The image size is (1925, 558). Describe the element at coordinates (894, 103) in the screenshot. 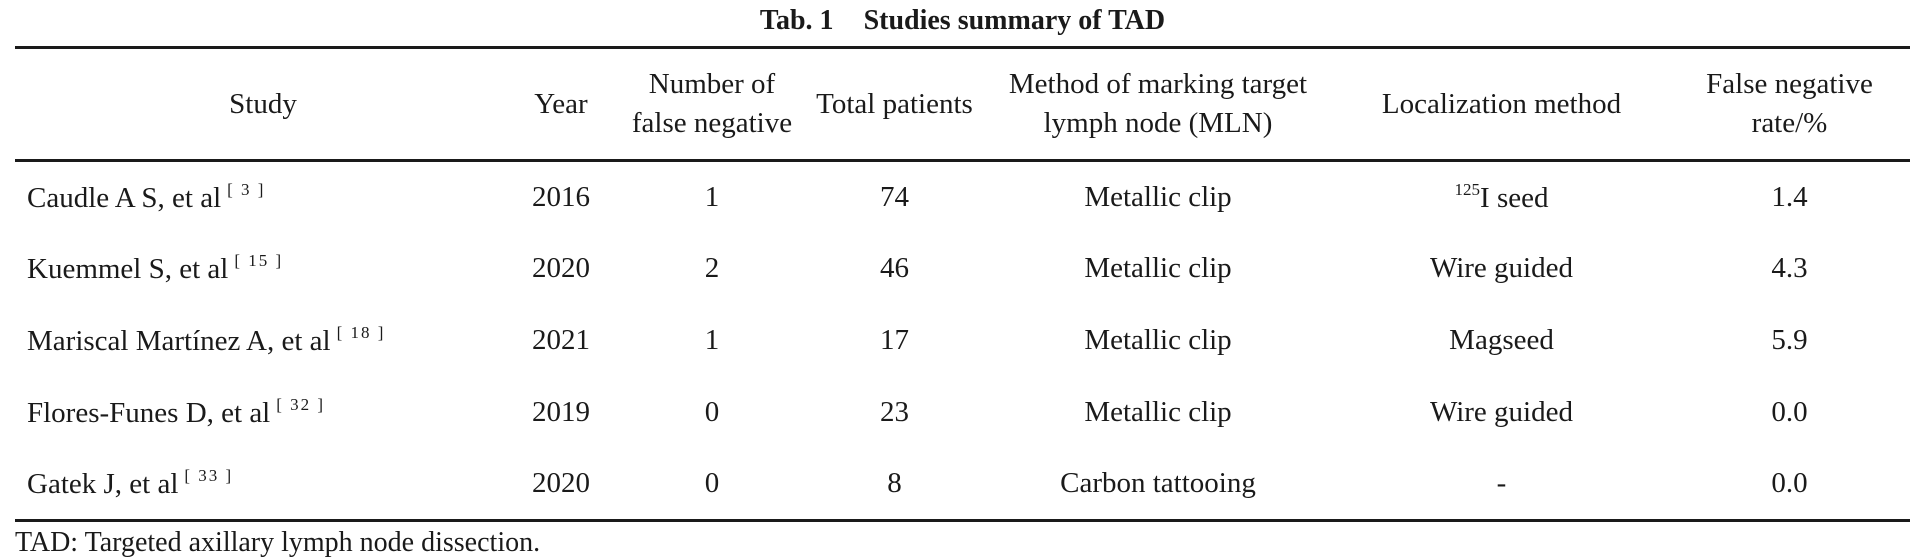

I see `column-header-total-patients: Total patients` at that location.